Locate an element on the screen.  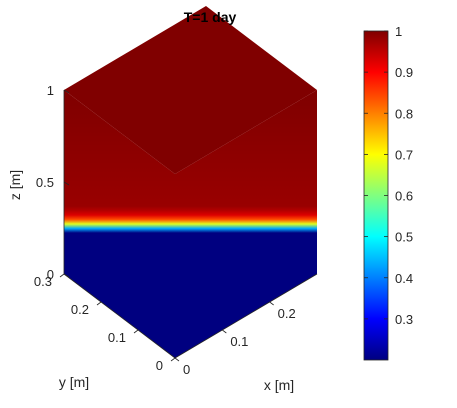
y-tick-label: 0.3 is located at coordinates (43, 281).